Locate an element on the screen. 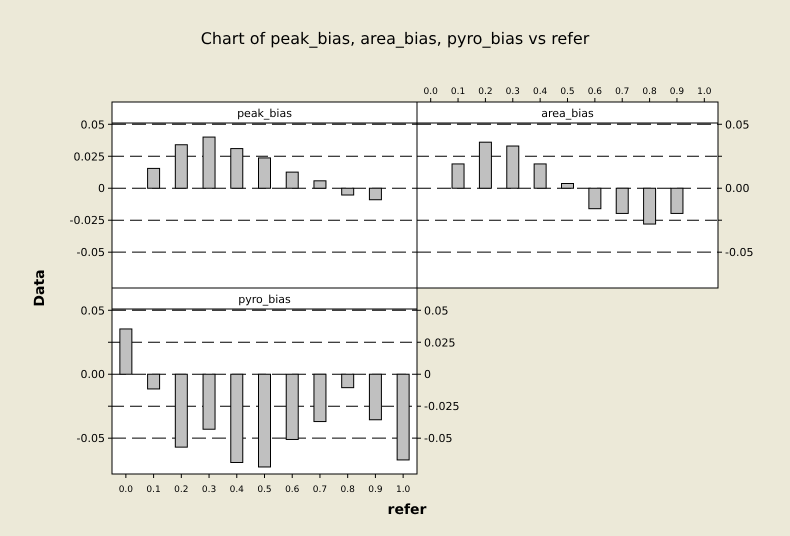  y2-tick-label: 0.025 is located at coordinates (440, 343).